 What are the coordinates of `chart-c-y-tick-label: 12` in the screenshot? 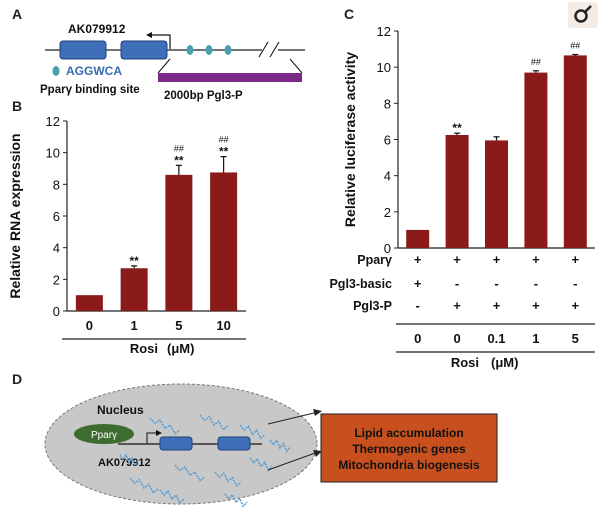 It's located at (384, 31).